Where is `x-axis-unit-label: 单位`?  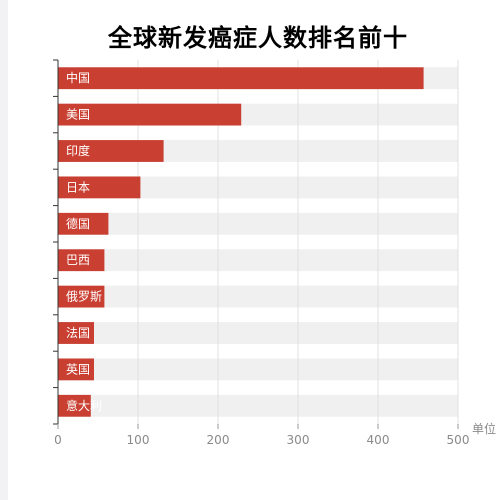
x-axis-unit-label: 单位 is located at coordinates (484, 428).